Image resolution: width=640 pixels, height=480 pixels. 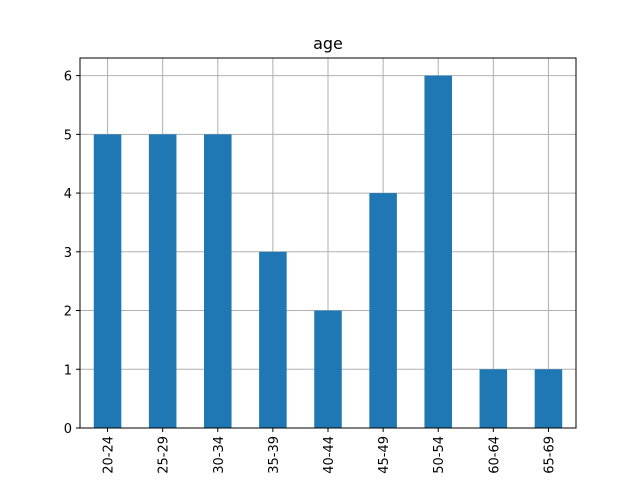 I want to click on x-tick-label: 25-29, so click(x=164, y=455).